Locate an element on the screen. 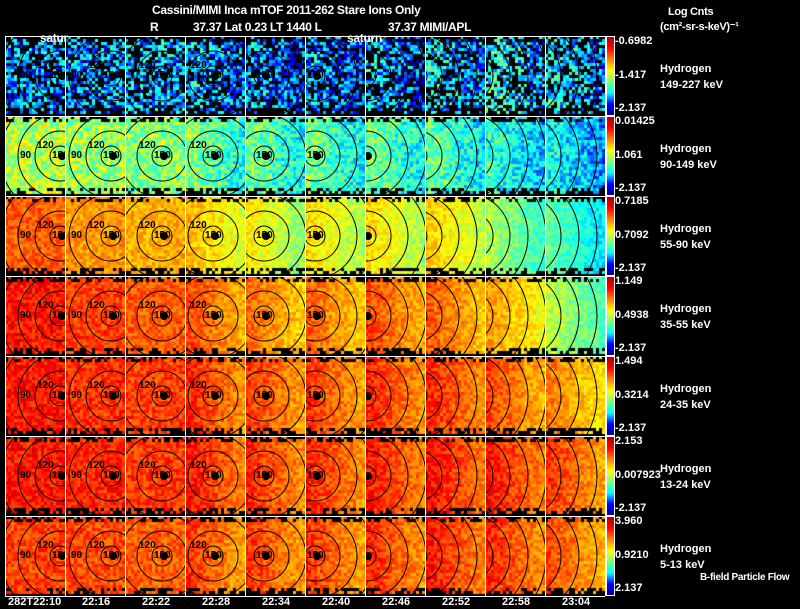 The height and width of the screenshot is (609, 800). panel-r3-c8 is located at coordinates (515, 316).